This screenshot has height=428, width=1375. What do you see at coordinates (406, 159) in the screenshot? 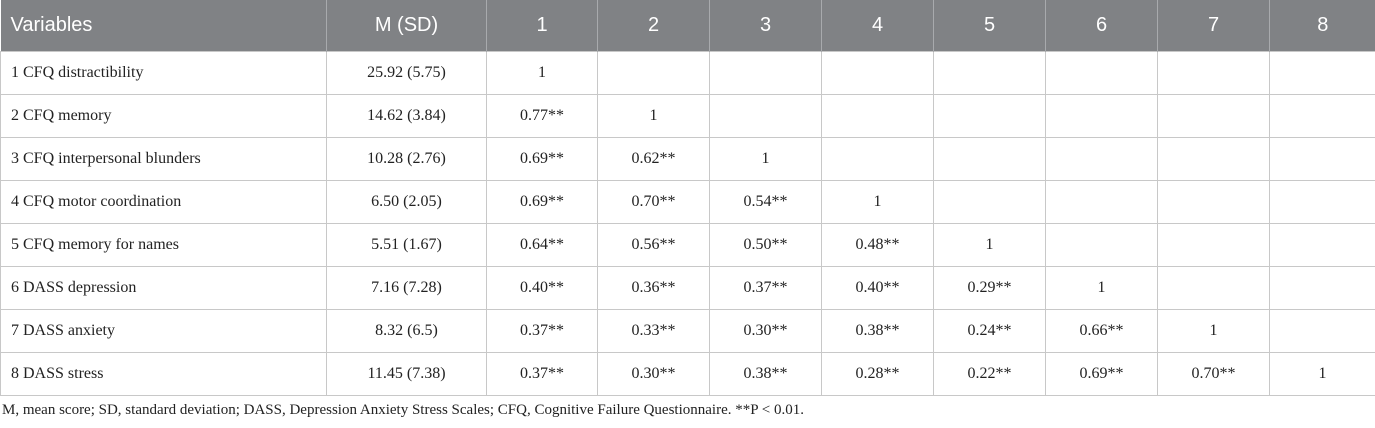
I see `table-cell: 10.28 (2.76)` at bounding box center [406, 159].